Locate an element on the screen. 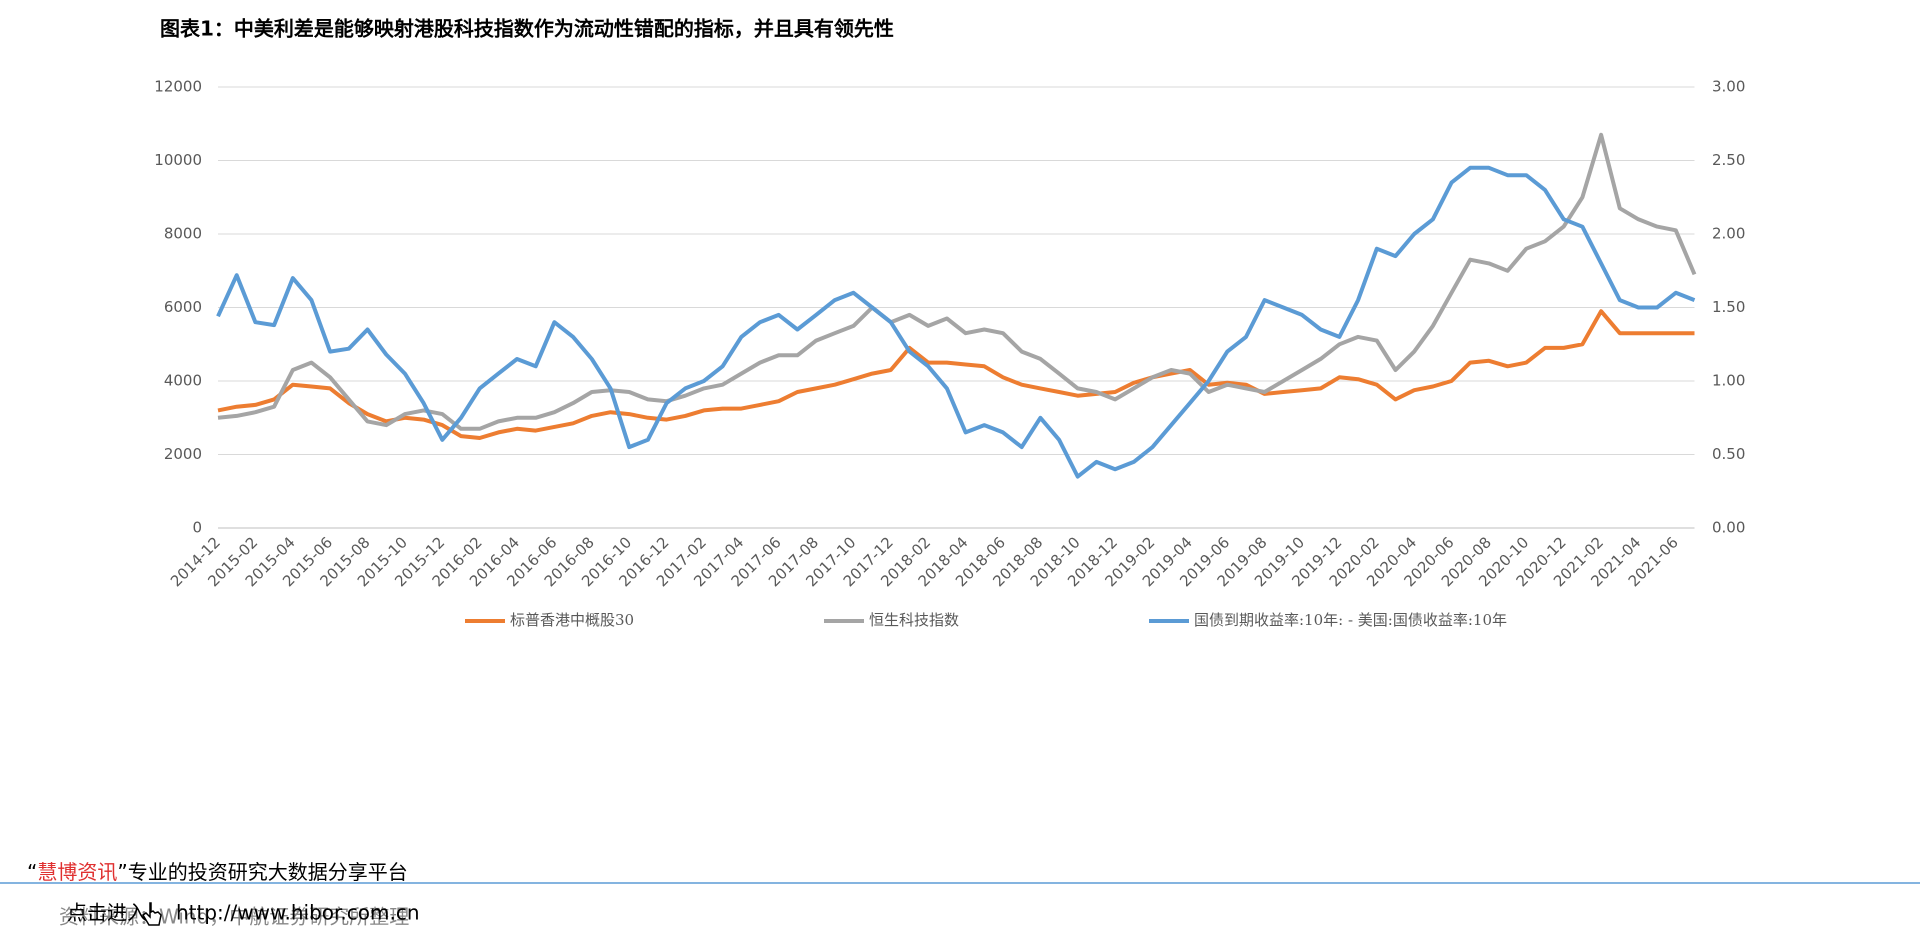  link-label: 点击进入 is located at coordinates (107, 913).